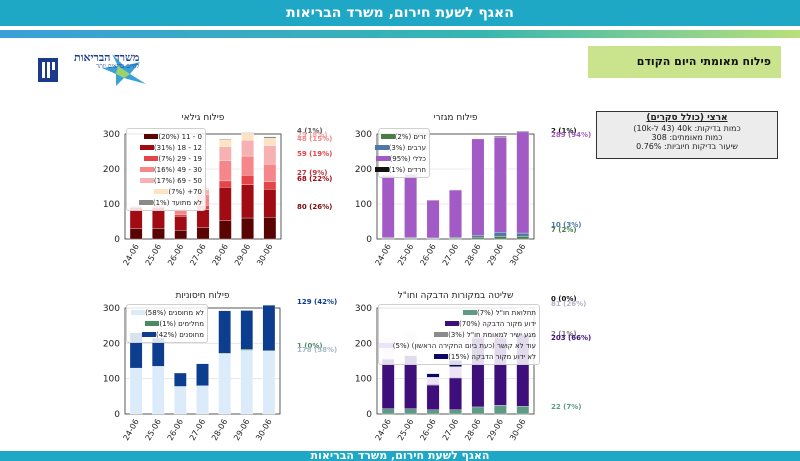 The height and width of the screenshot is (461, 800). Describe the element at coordinates (363, 205) in the screenshot. I see `y-tick-label: 100` at that location.